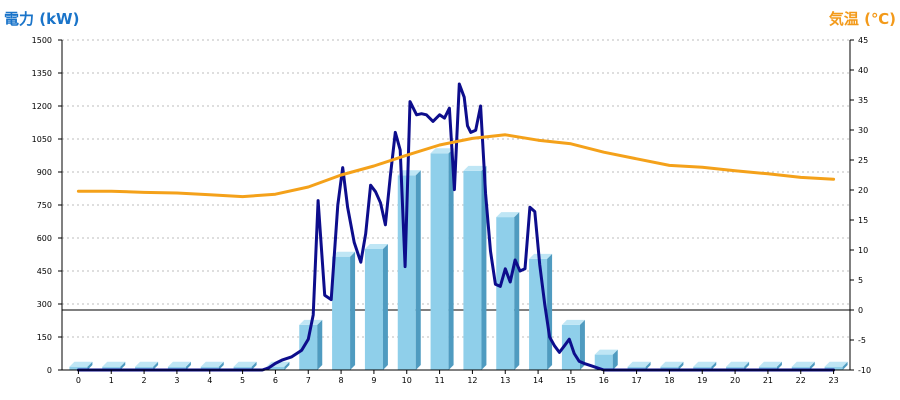 This screenshot has height=400, width=900. Describe the element at coordinates (42, 40) in the screenshot. I see `left-tick-label: 1500` at that location.